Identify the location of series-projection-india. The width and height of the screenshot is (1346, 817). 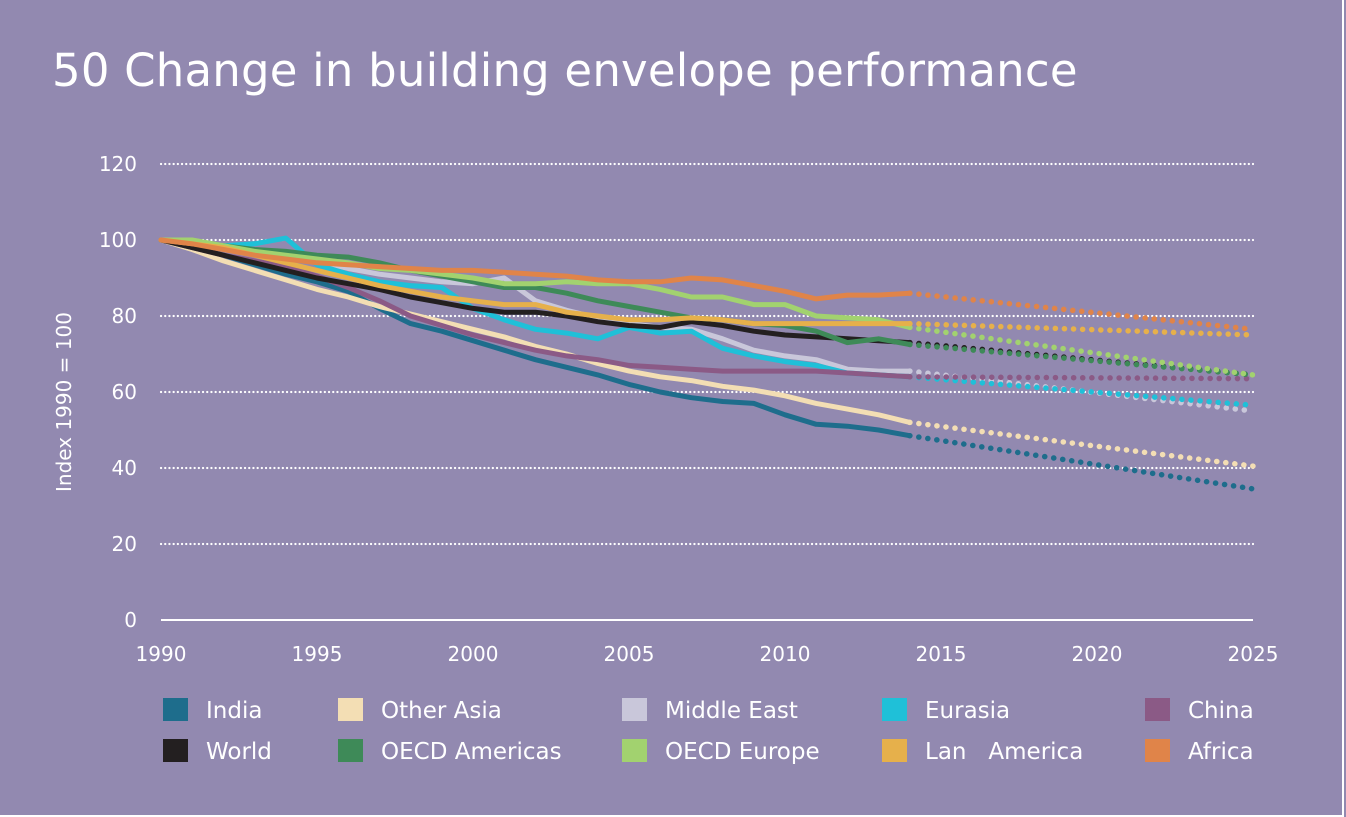
(1081, 462).